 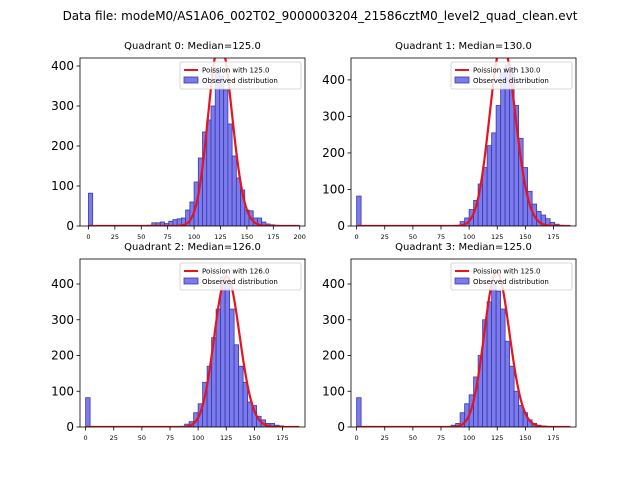 What do you see at coordinates (300, 237) in the screenshot?
I see `x-tick-label: 200` at bounding box center [300, 237].